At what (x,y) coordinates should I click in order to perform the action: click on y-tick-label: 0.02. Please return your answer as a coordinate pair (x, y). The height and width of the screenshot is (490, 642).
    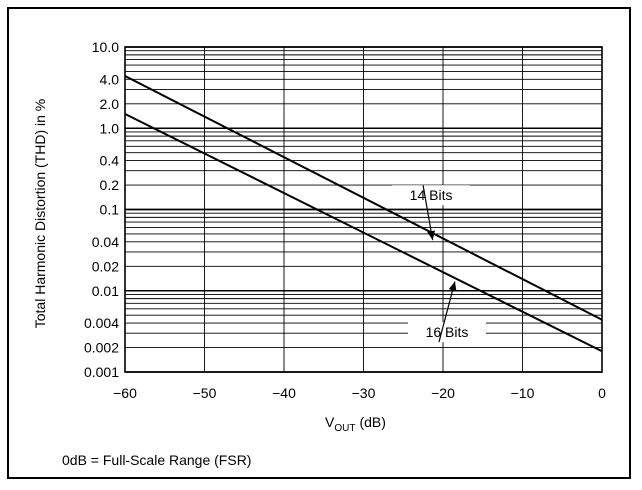
    Looking at the image, I should click on (105, 266).